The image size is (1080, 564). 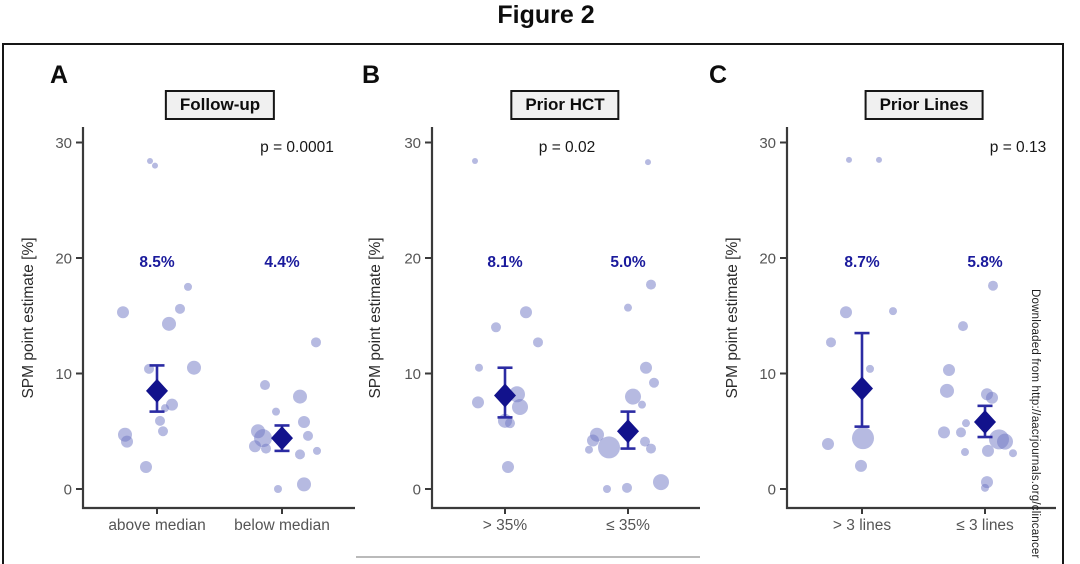 What do you see at coordinates (628, 525) in the screenshot?
I see `x-tick-label: ≤ 35%` at bounding box center [628, 525].